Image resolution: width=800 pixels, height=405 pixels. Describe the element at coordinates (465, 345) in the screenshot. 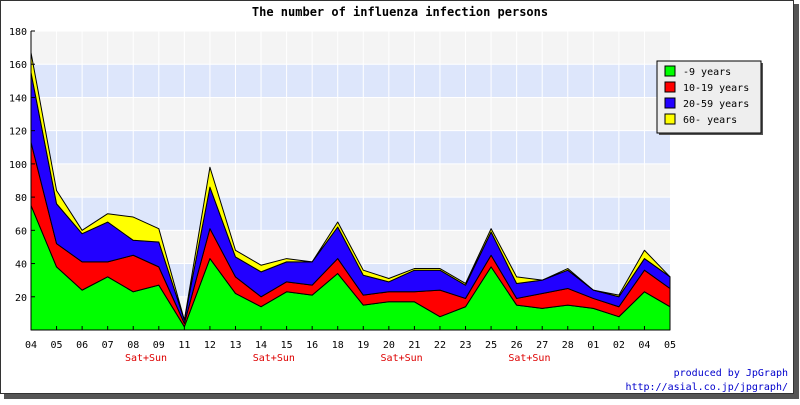

I see `x-tick-label: 23` at that location.